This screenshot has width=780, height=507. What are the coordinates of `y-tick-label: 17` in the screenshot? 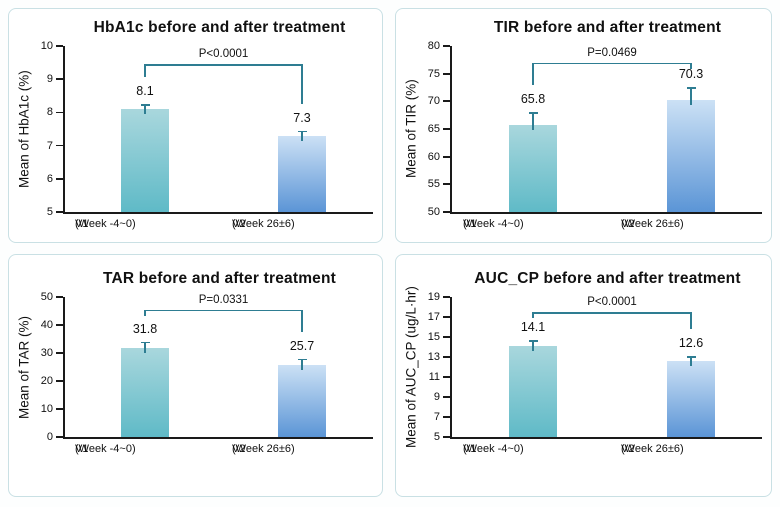 It's located at (433, 317).